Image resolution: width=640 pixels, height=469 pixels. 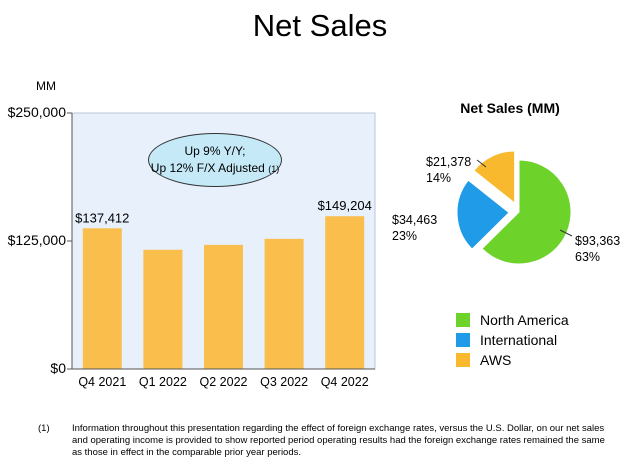 I want to click on unit-label: MM, so click(x=46, y=86).